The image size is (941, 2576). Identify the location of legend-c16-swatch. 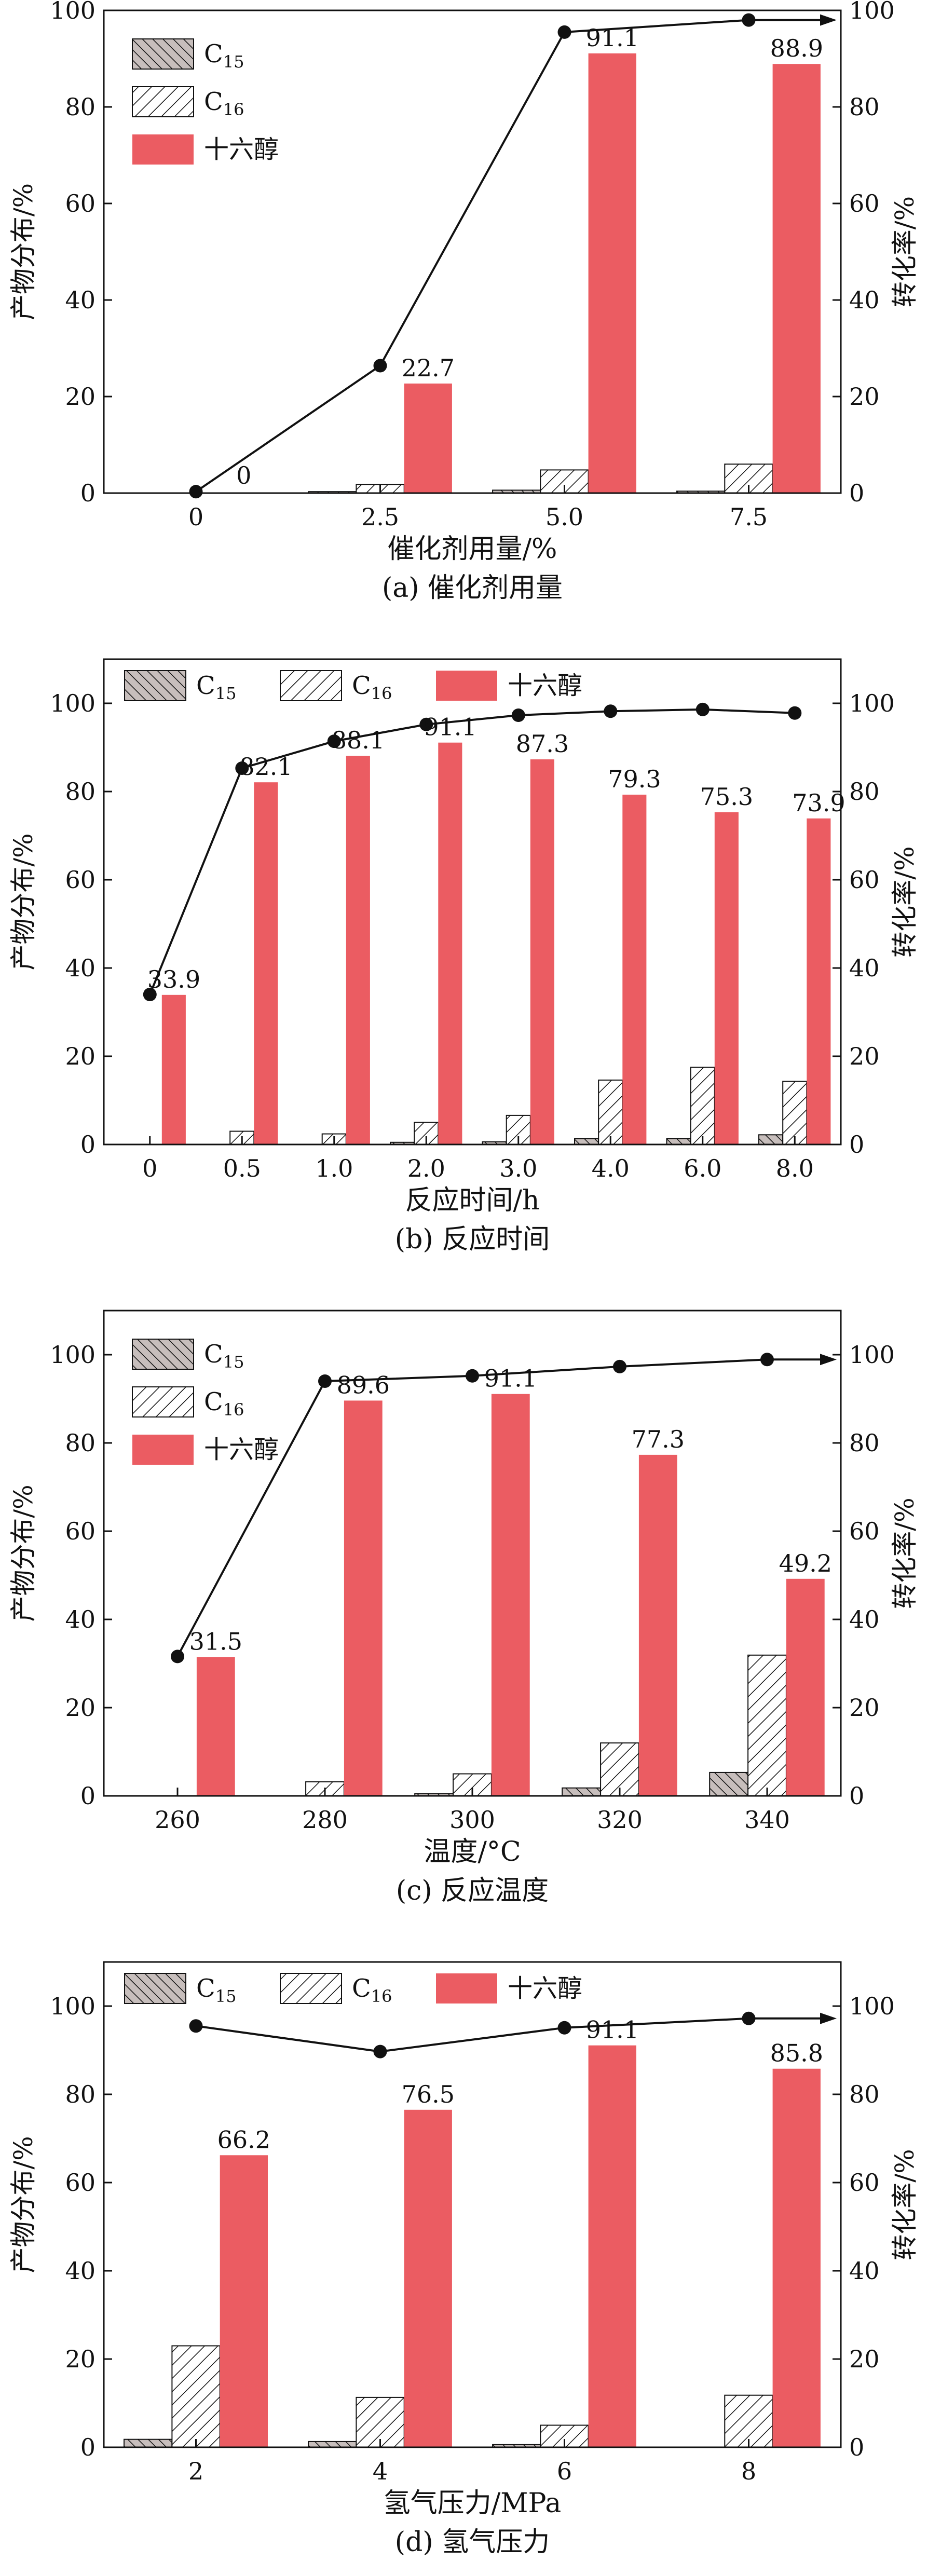
(311, 685).